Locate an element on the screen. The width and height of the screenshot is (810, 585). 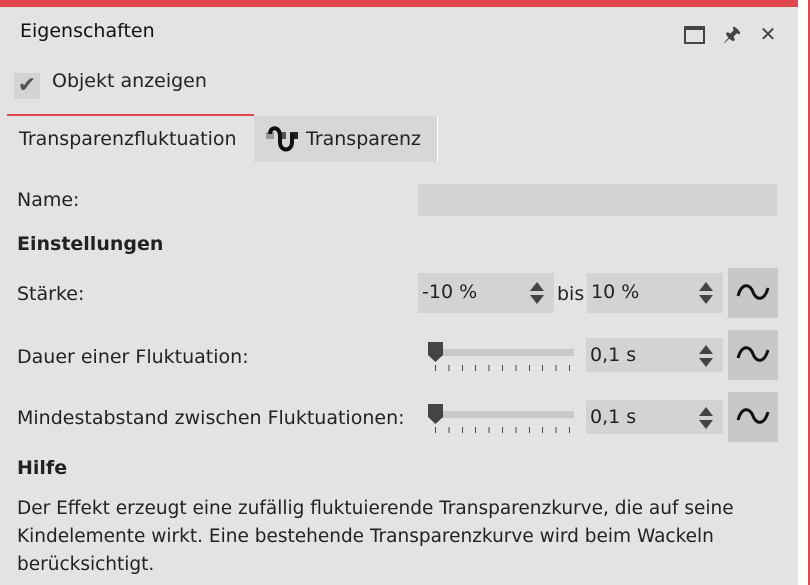
duration-curve-button is located at coordinates (753, 355).